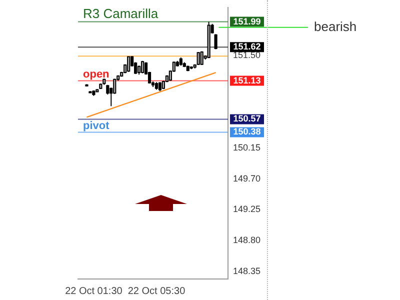 The width and height of the screenshot is (400, 300). I want to click on x-tick-label: 22 Oct 05:30, so click(157, 291).